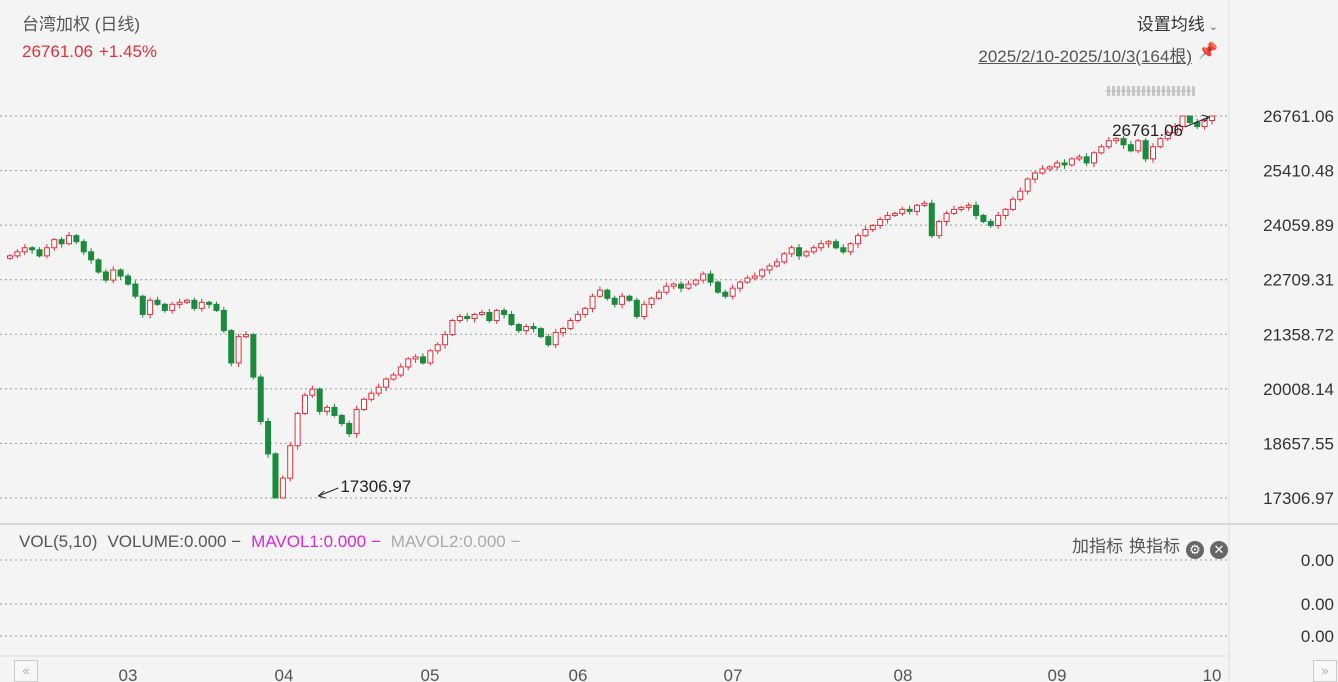 The width and height of the screenshot is (1338, 682). I want to click on price-readout: 26761.06 +1.45%, so click(89, 52).